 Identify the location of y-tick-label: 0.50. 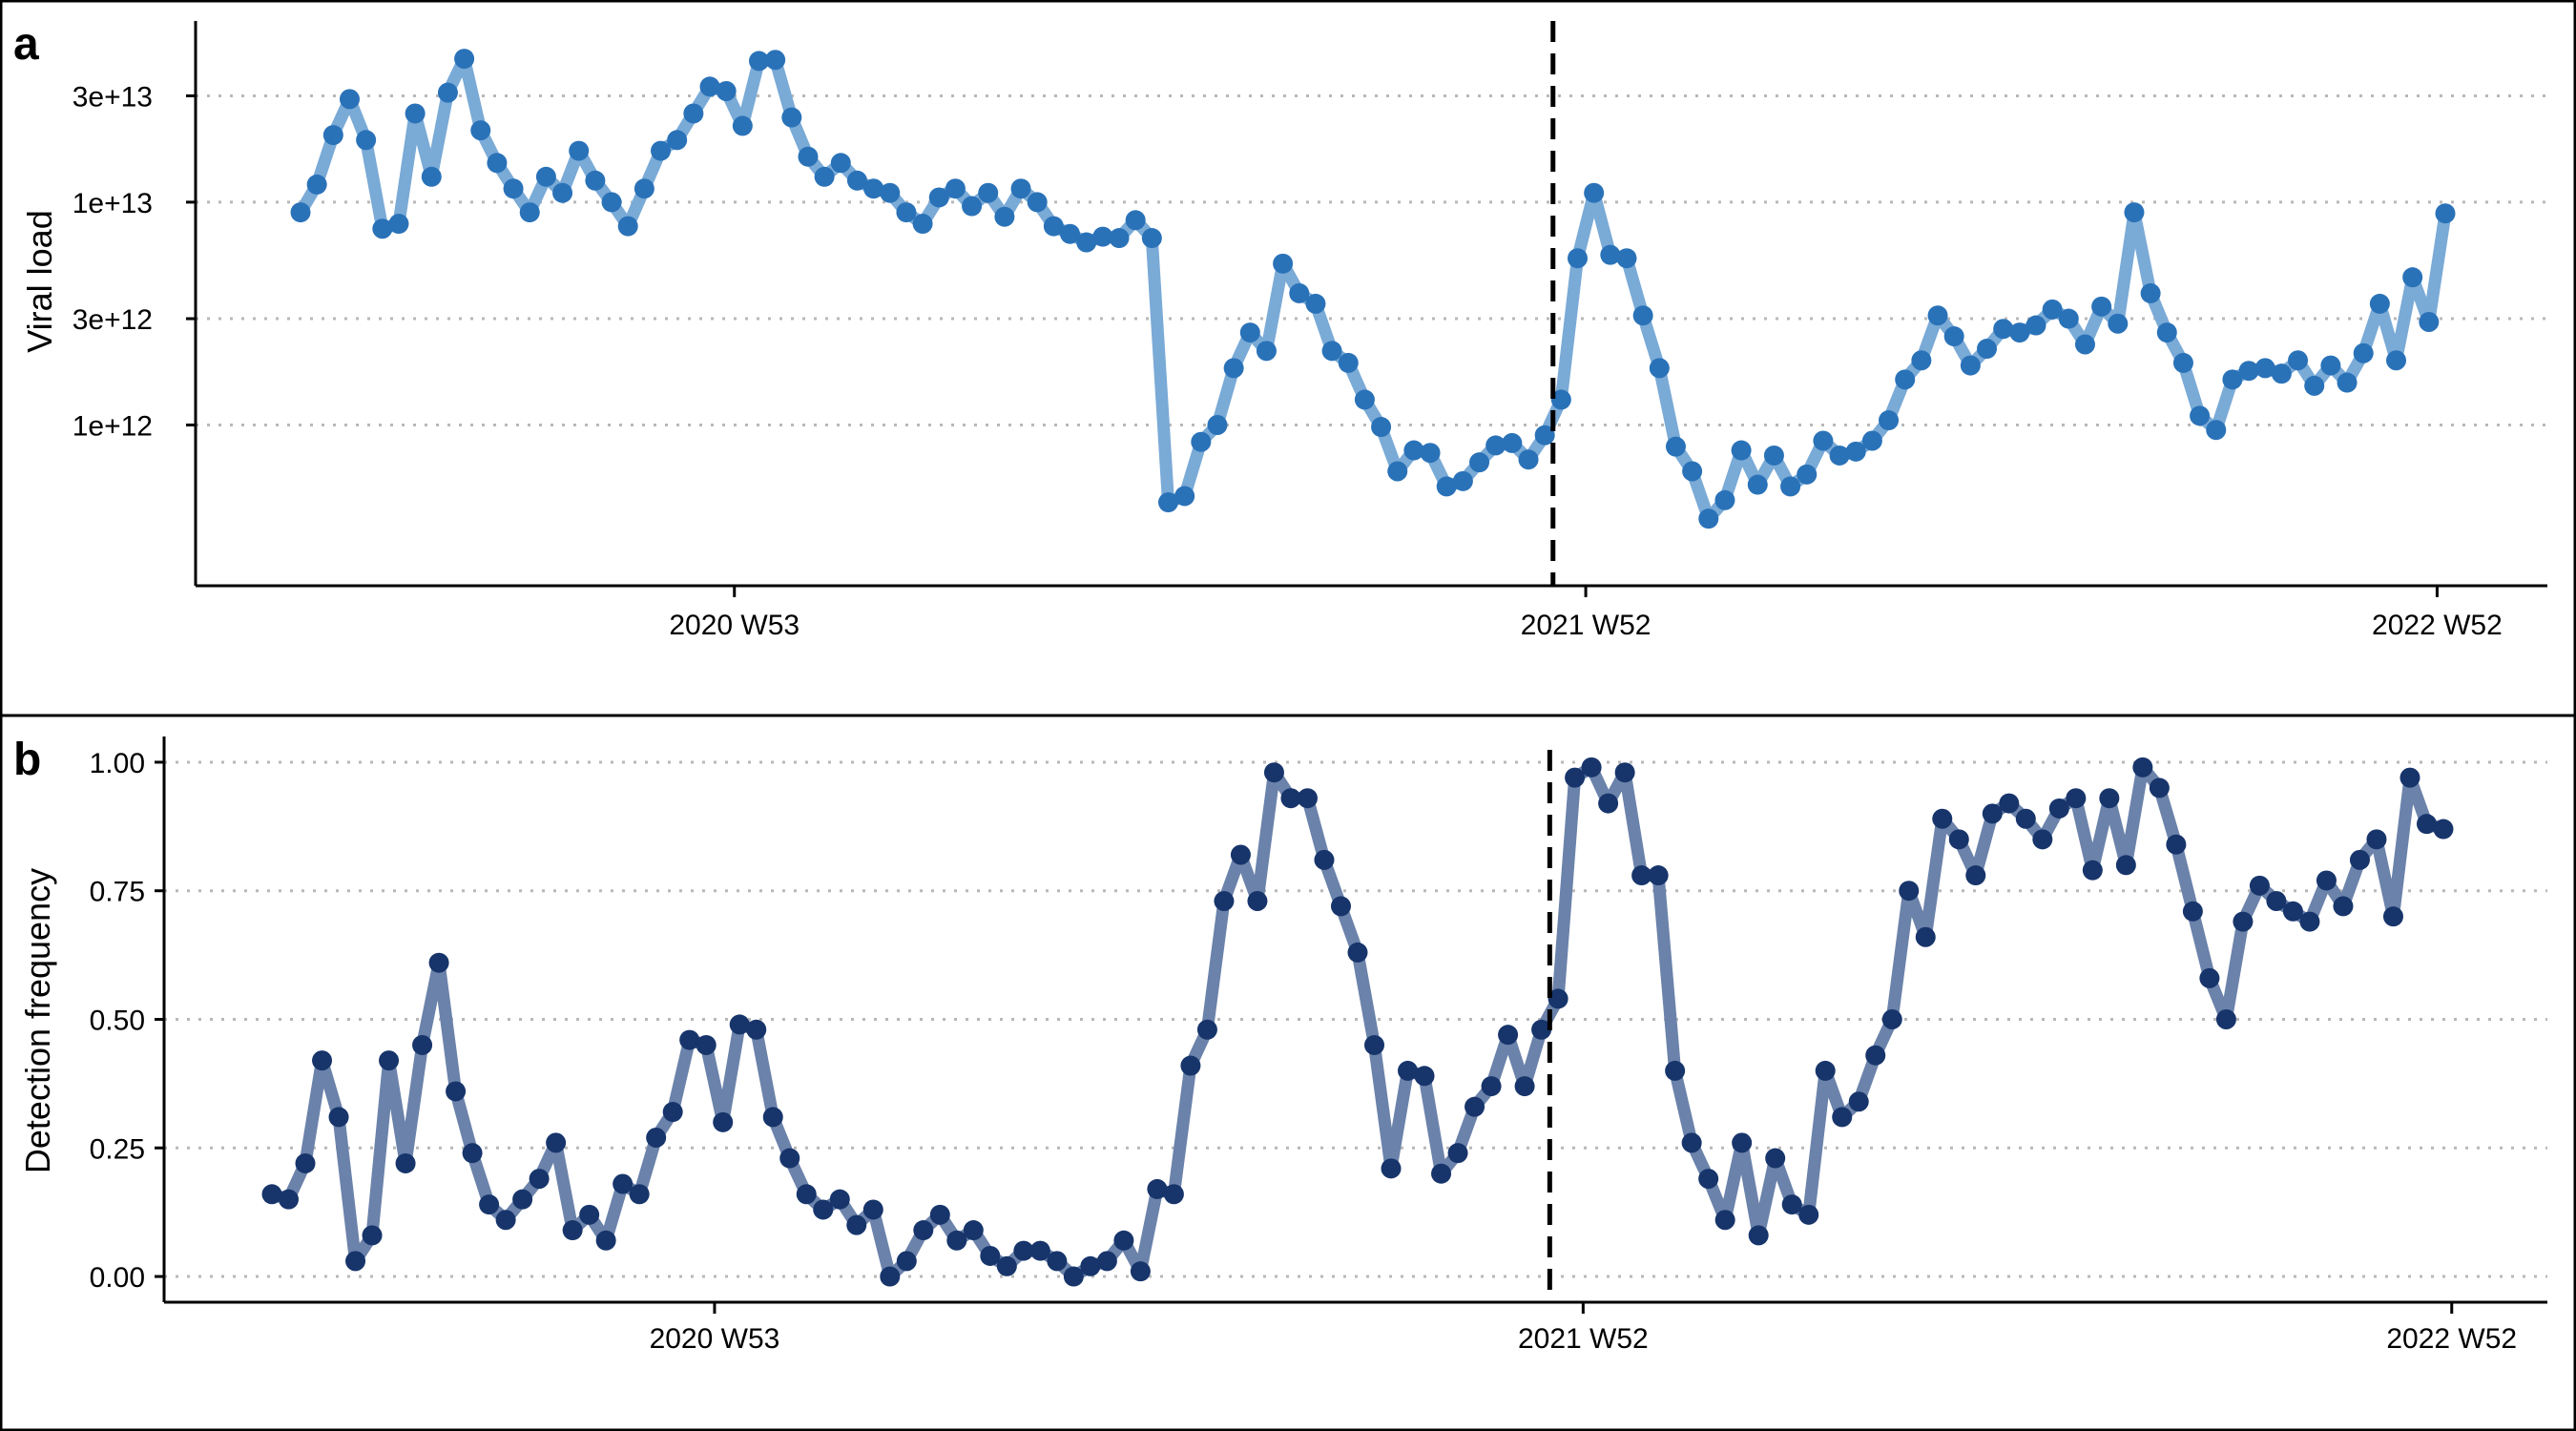
(117, 1021).